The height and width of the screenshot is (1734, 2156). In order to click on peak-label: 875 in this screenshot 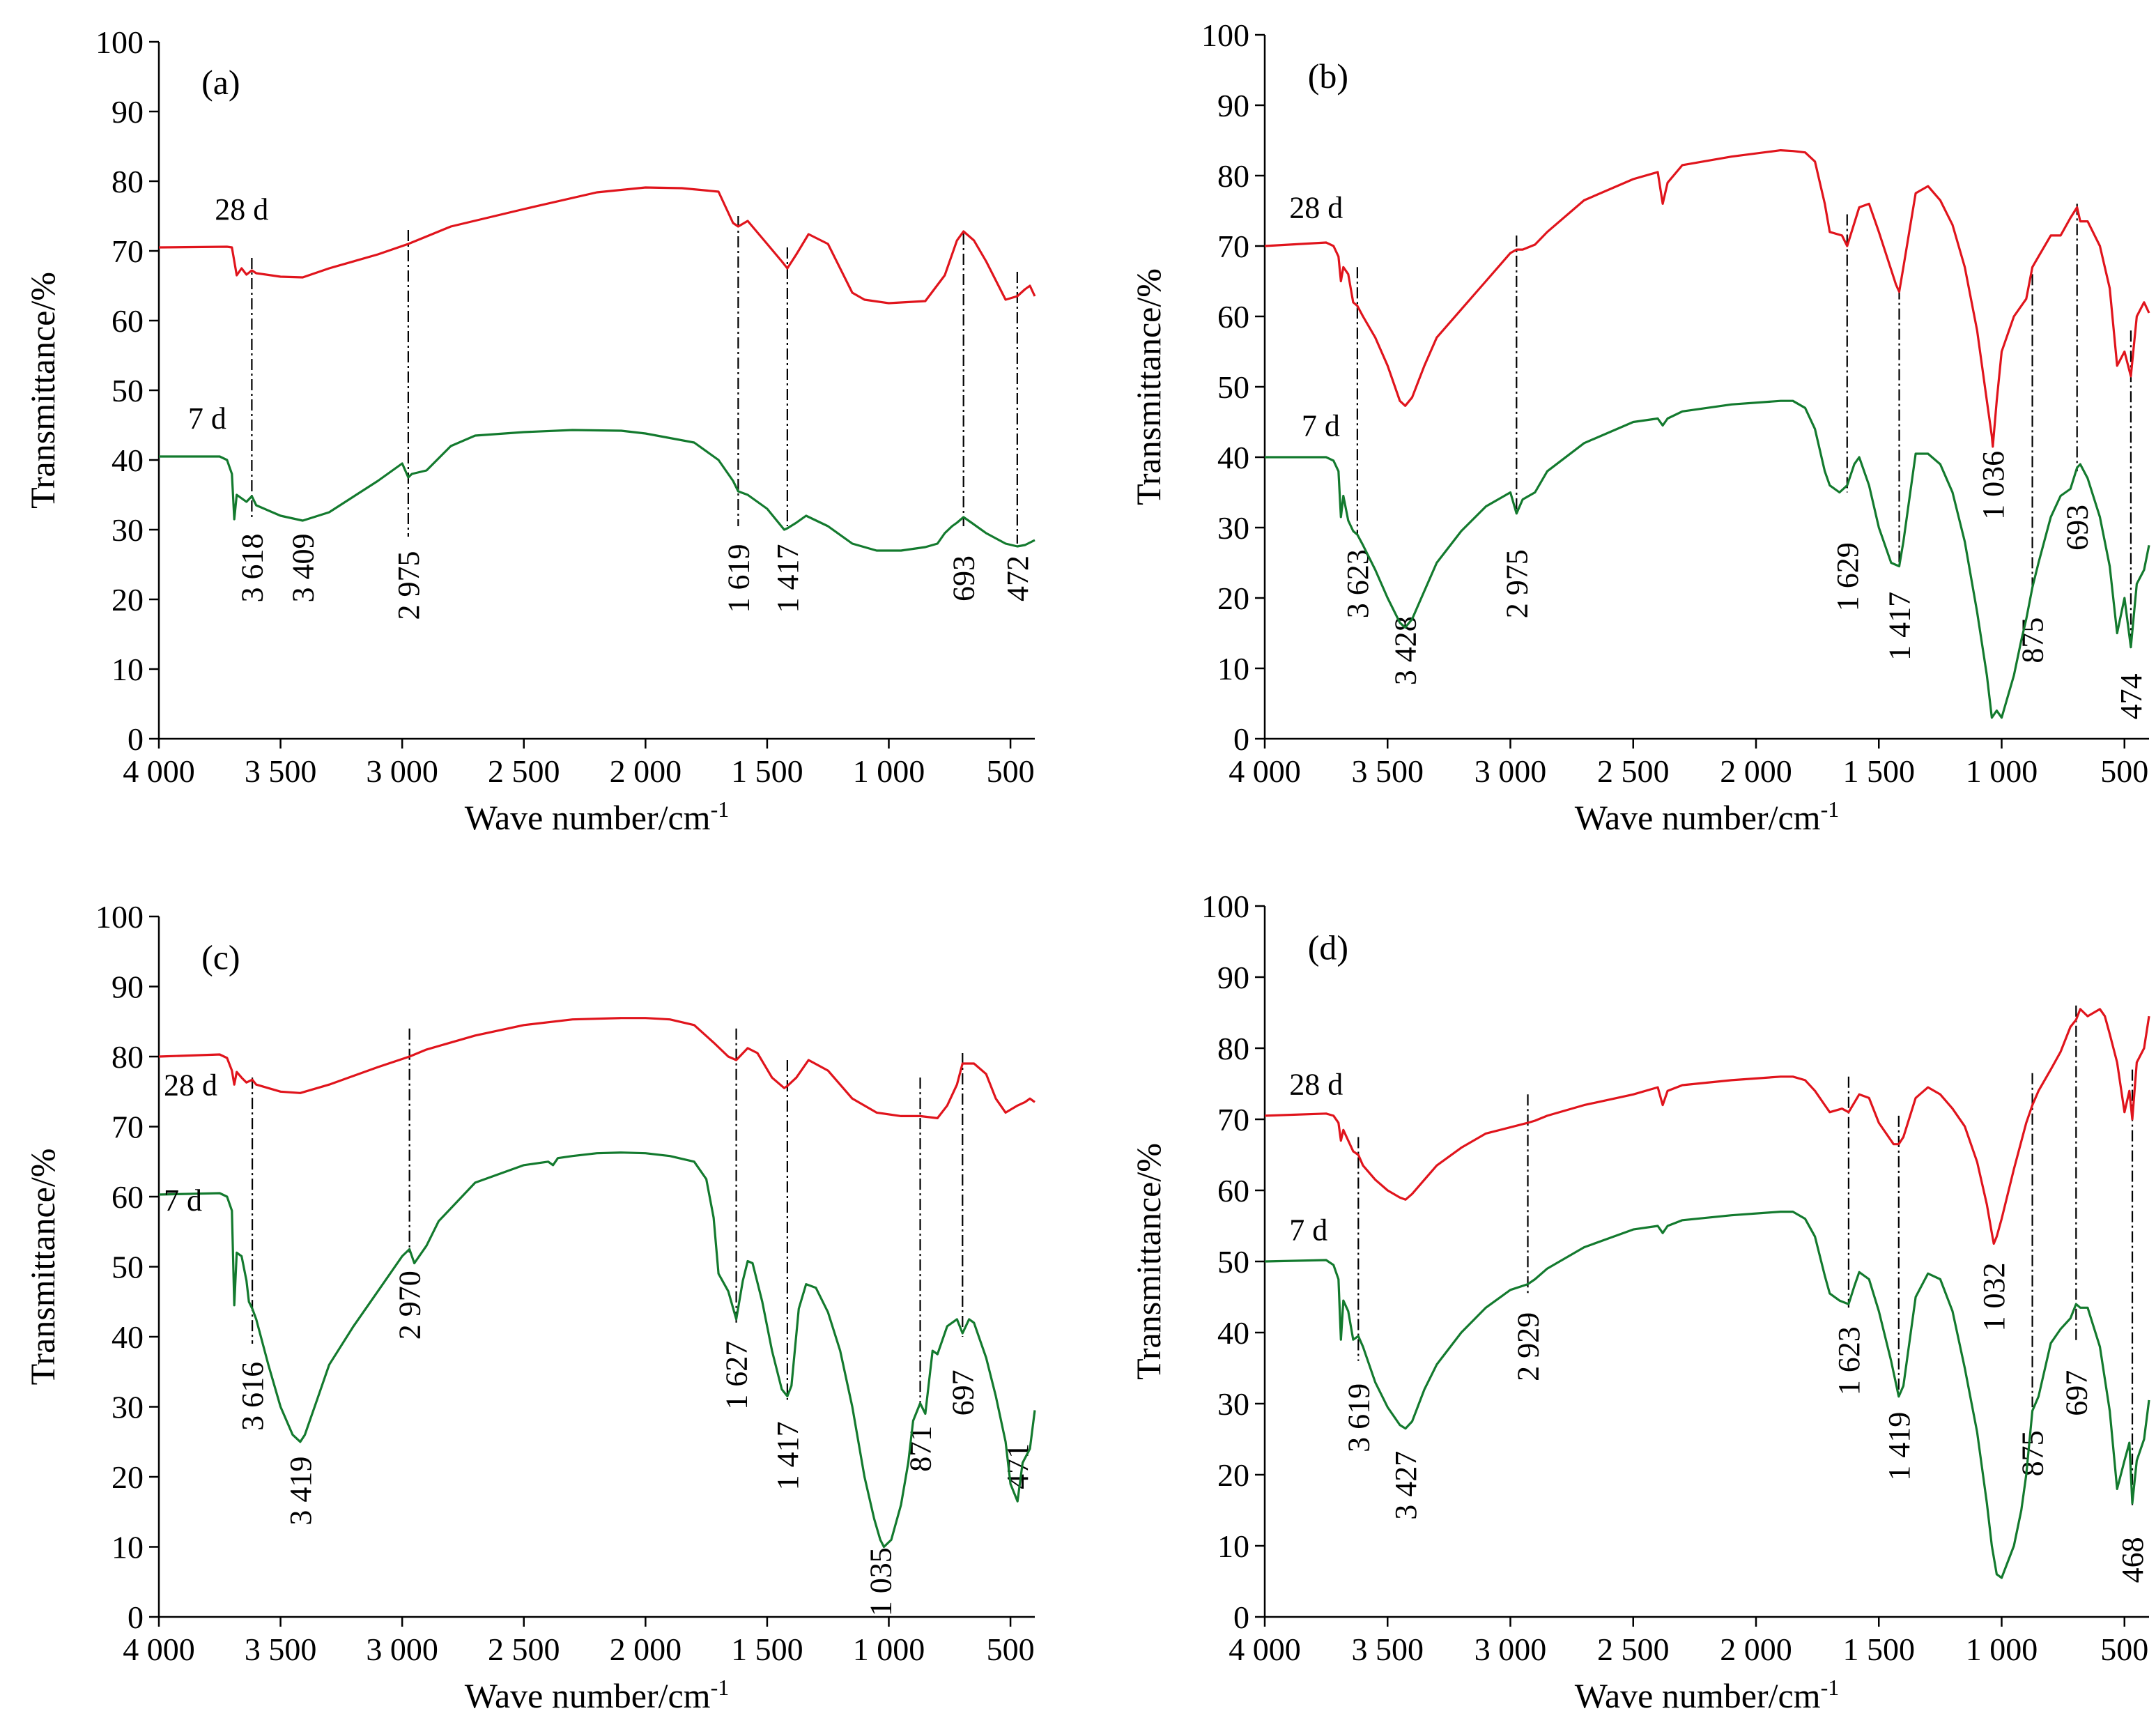, I will do `click(2033, 1453)`.